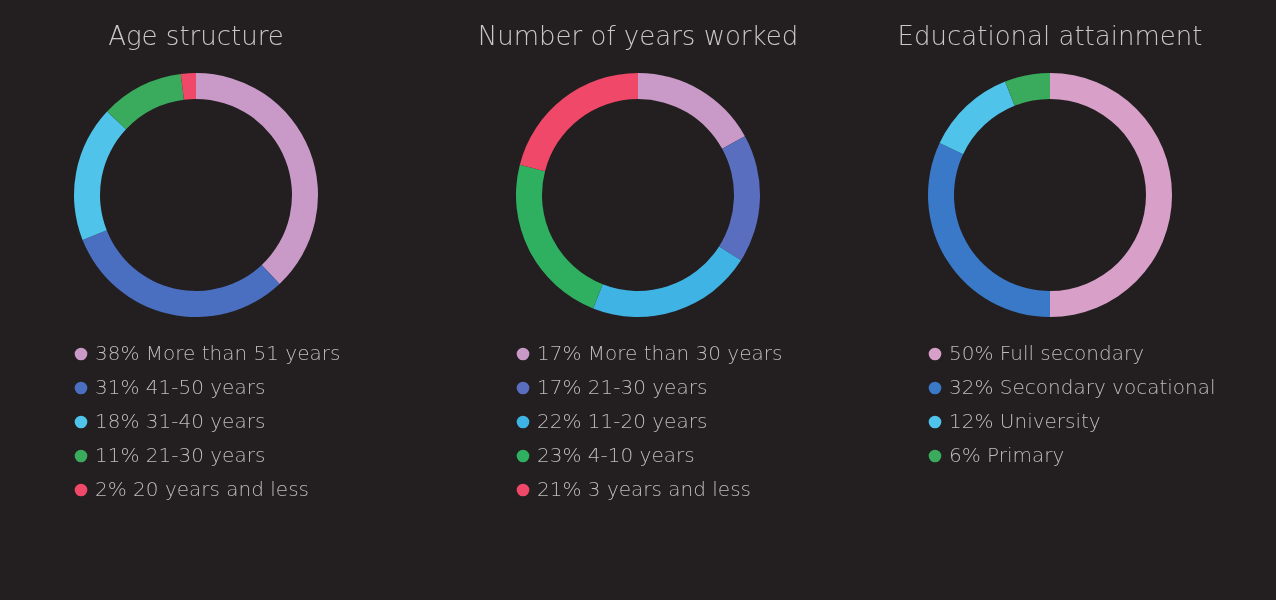 Image resolution: width=1276 pixels, height=600 pixels. What do you see at coordinates (643, 489) in the screenshot?
I see `legend-label: 21% 3 years and less` at bounding box center [643, 489].